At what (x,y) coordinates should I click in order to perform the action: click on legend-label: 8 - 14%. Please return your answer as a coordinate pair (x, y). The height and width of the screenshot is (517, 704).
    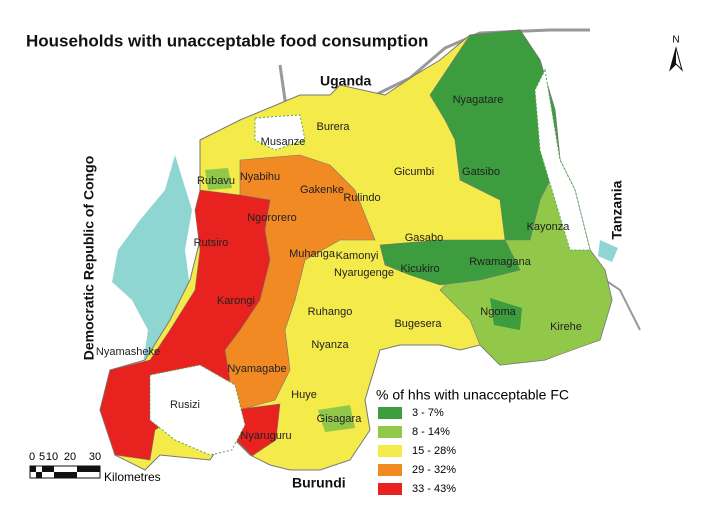
    Looking at the image, I should click on (431, 432).